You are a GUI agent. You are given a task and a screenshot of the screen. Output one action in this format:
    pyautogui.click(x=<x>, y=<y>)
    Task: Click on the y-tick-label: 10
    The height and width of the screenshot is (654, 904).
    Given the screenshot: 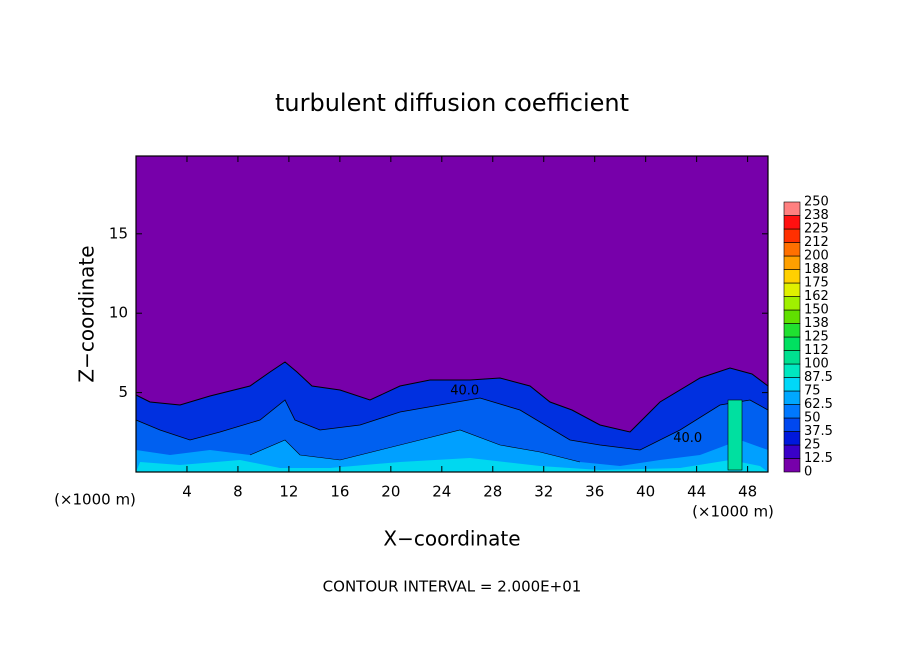 What is the action you would take?
    pyautogui.click(x=118, y=313)
    